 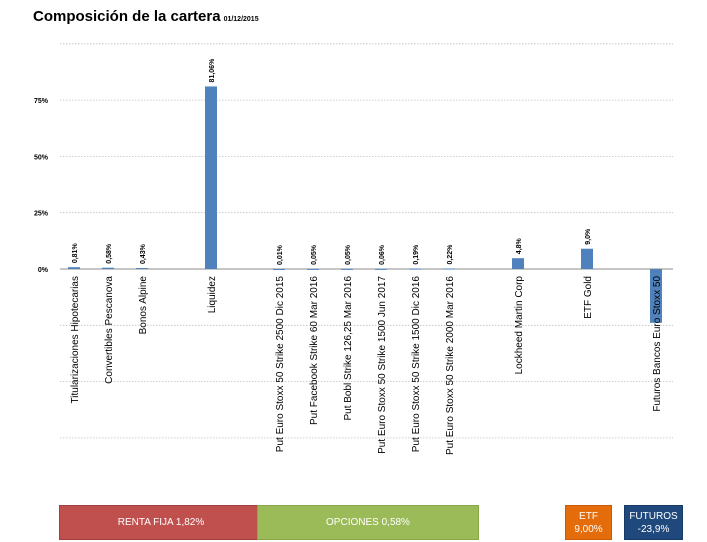 What do you see at coordinates (519, 245) in the screenshot?
I see `data-label: 4,8%` at bounding box center [519, 245].